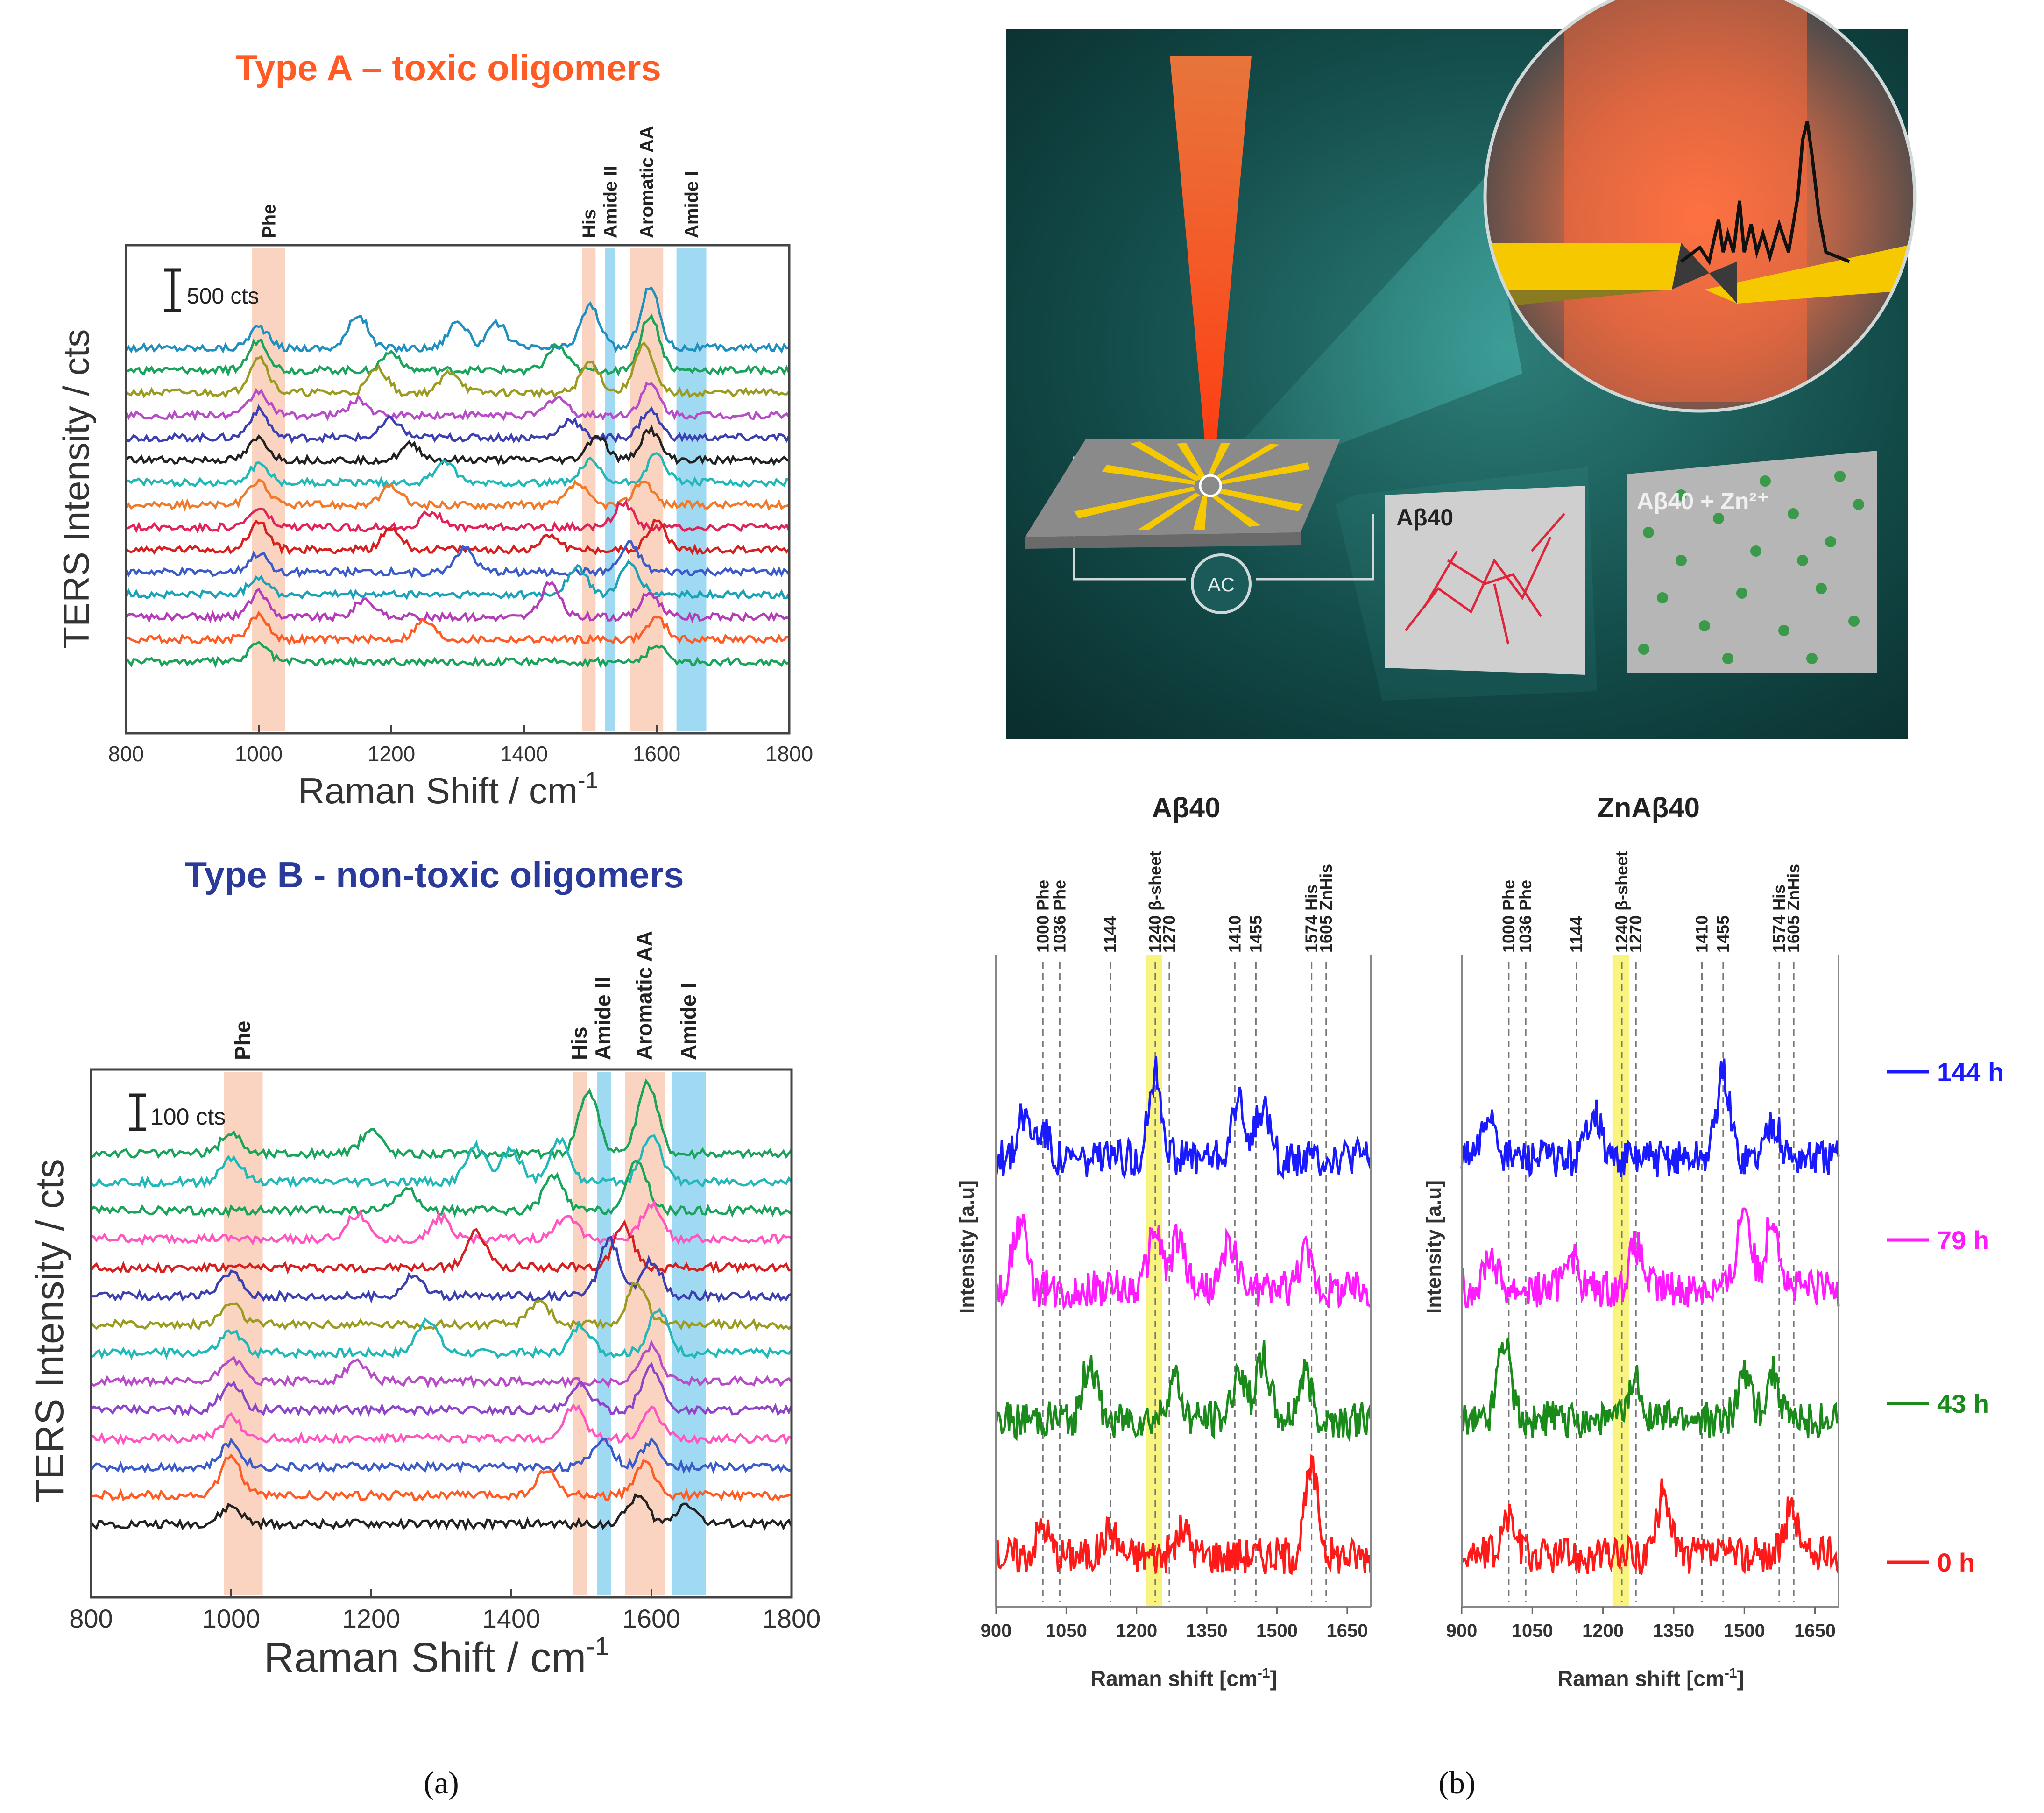 The image size is (2044, 1813). Describe the element at coordinates (967, 1247) in the screenshot. I see `y-axis-label: Intensity [a.u]` at that location.